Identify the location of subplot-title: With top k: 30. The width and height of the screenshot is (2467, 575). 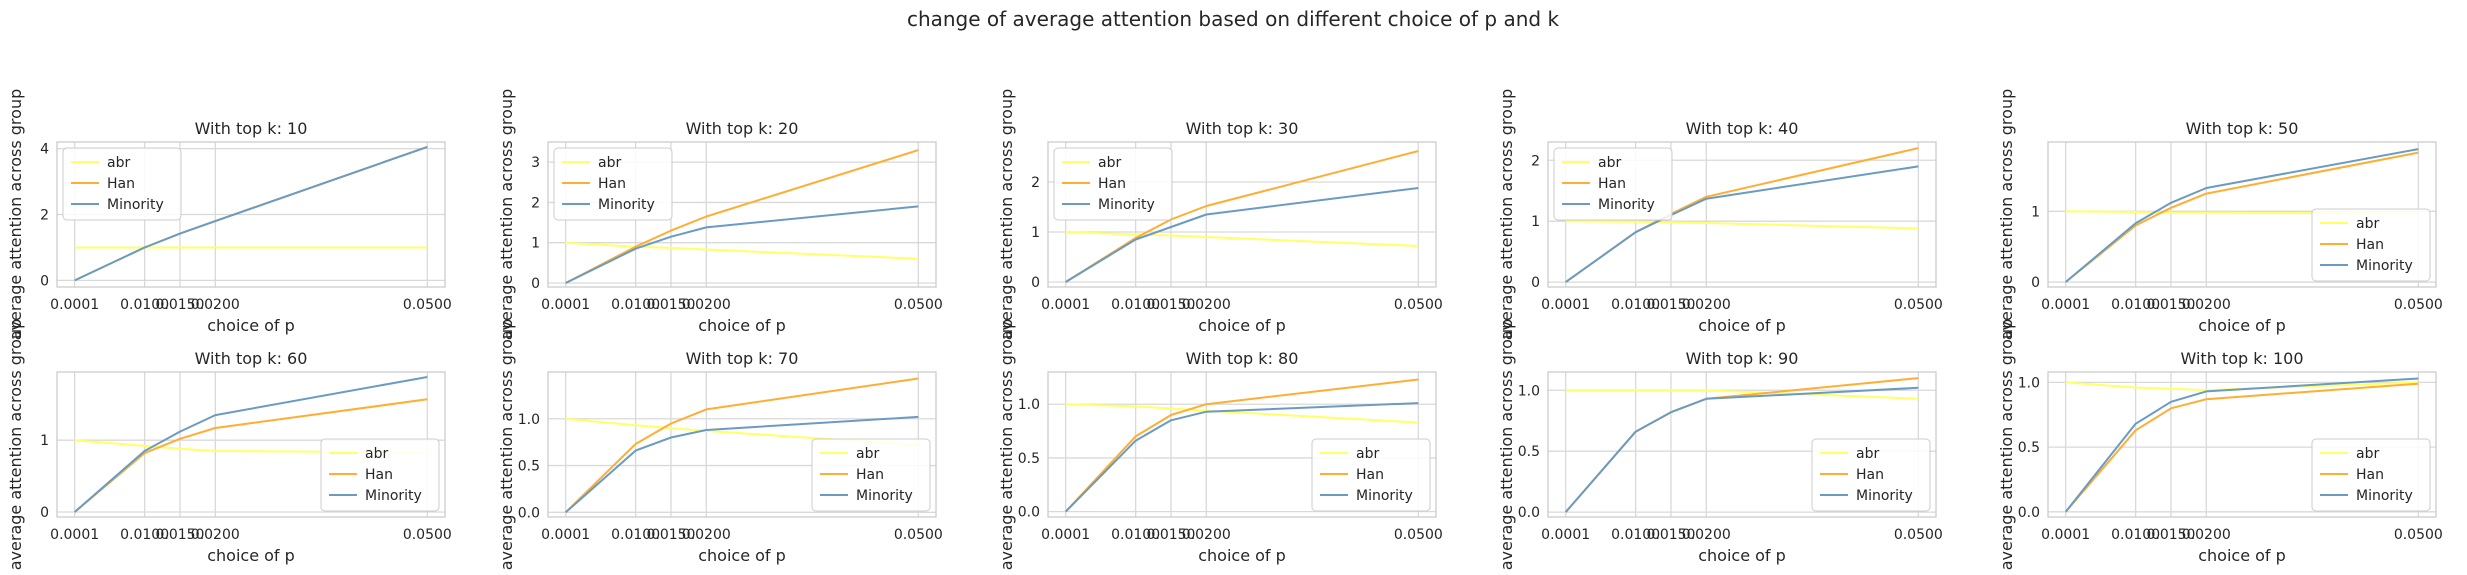
(1242, 128).